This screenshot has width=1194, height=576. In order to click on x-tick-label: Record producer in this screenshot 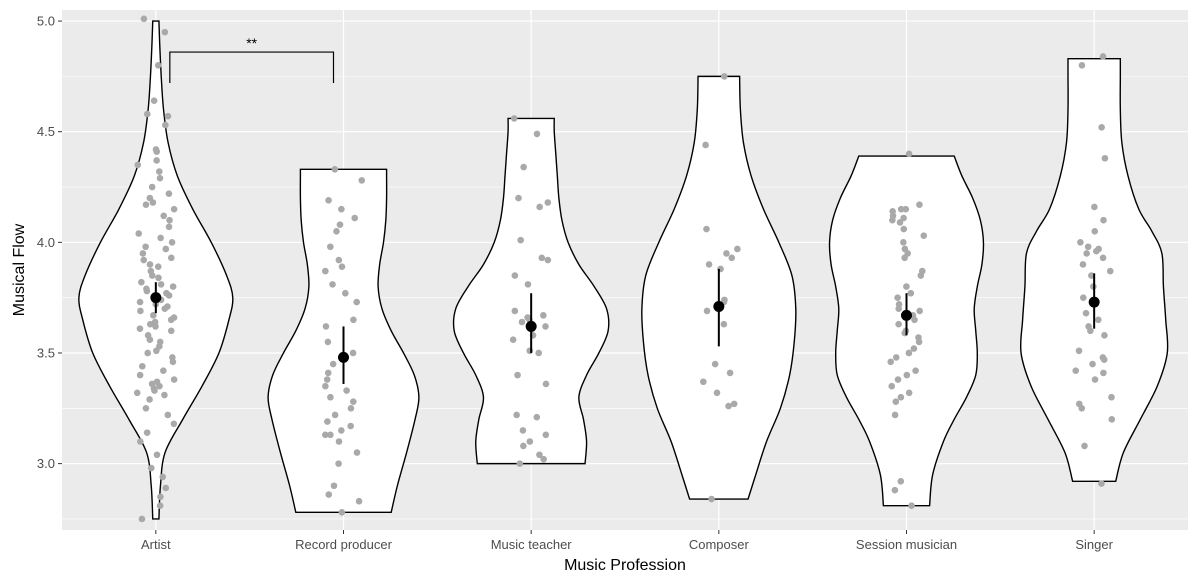, I will do `click(343, 544)`.